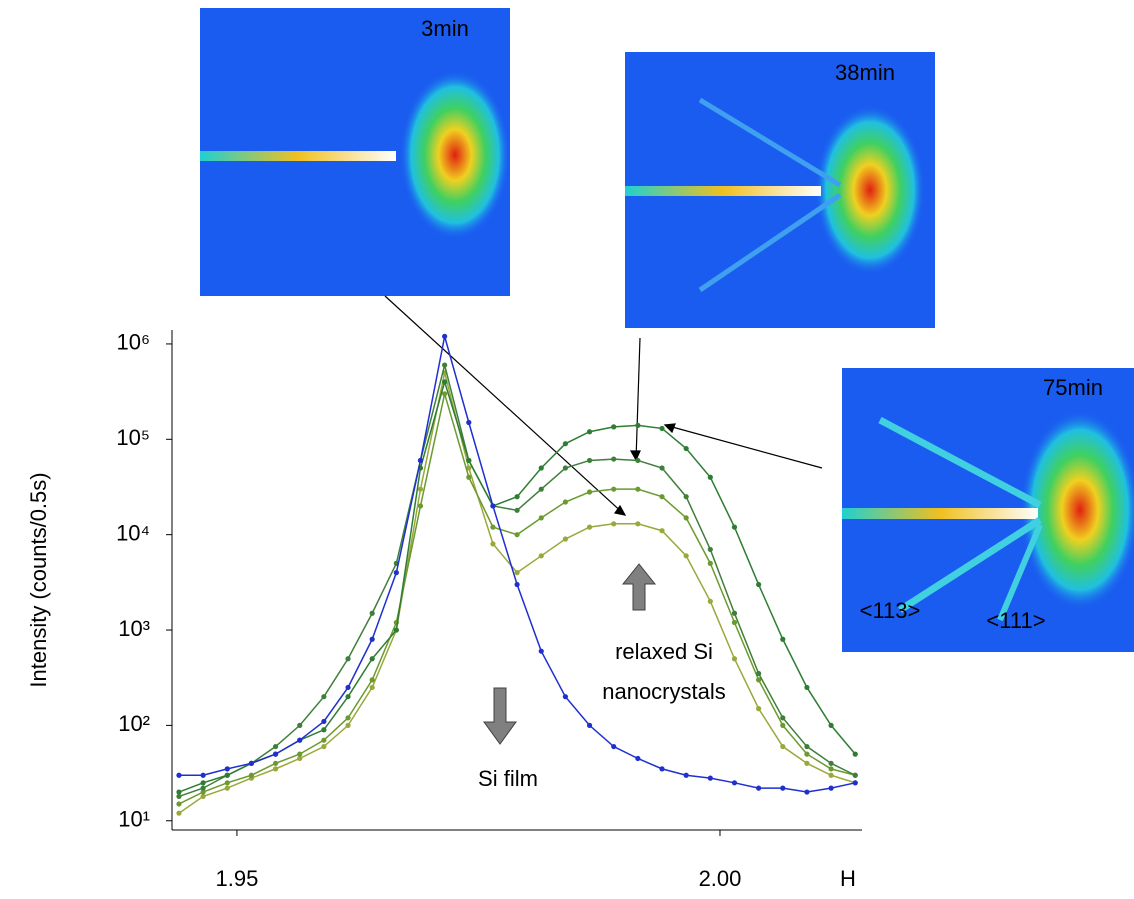  Describe the element at coordinates (988, 510) in the screenshot. I see `inset-75min` at that location.